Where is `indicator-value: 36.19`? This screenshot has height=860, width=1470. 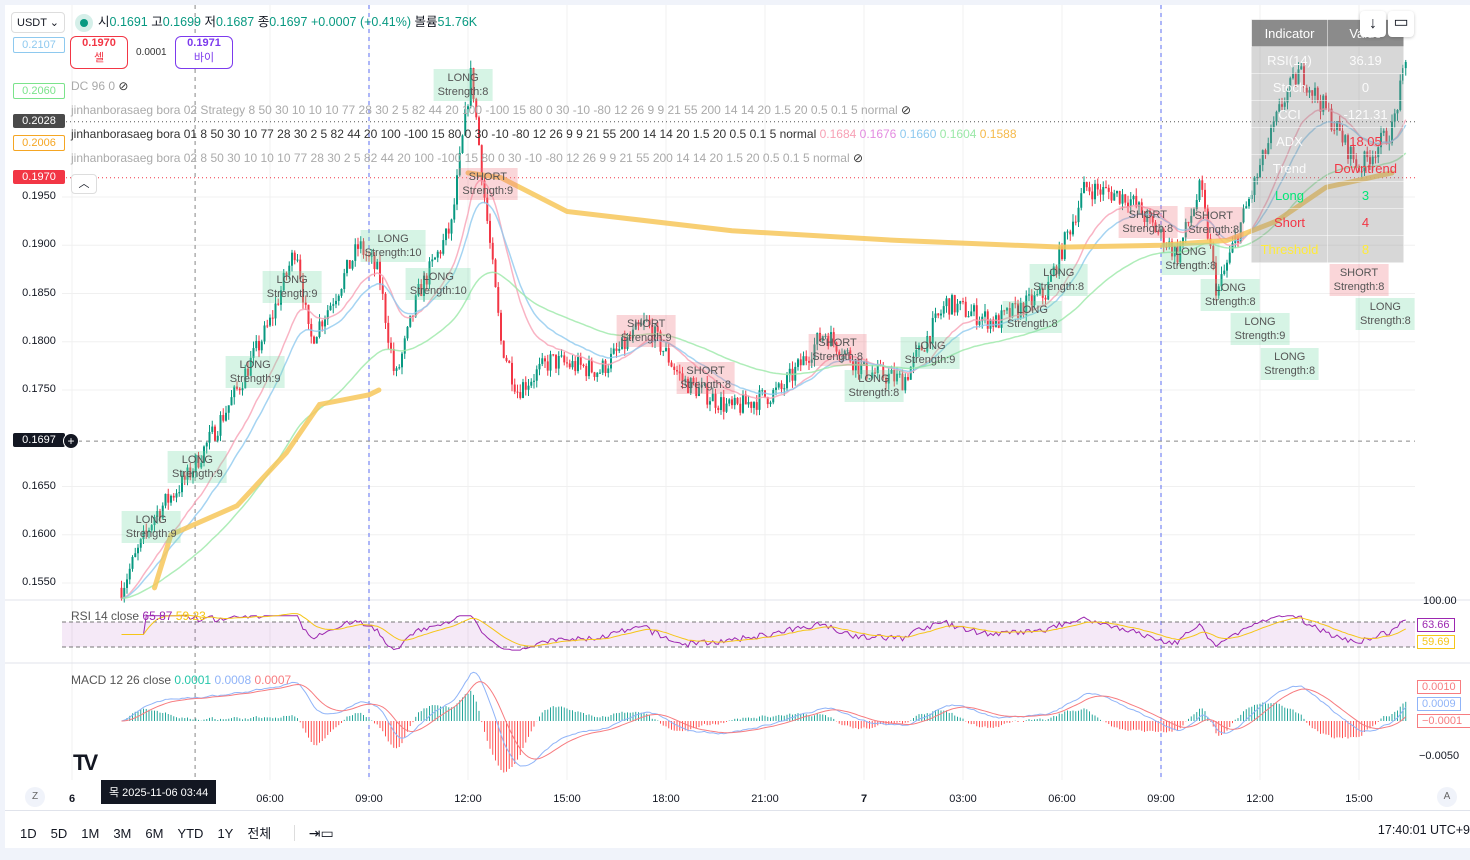
indicator-value: 36.19 is located at coordinates (1365, 60).